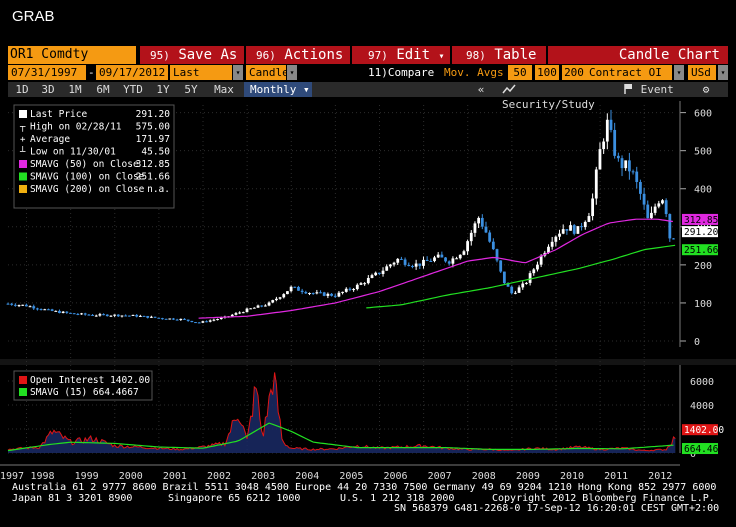  What do you see at coordinates (723, 72) in the screenshot?
I see `currency-dropdown-icon: ▾` at bounding box center [723, 72].